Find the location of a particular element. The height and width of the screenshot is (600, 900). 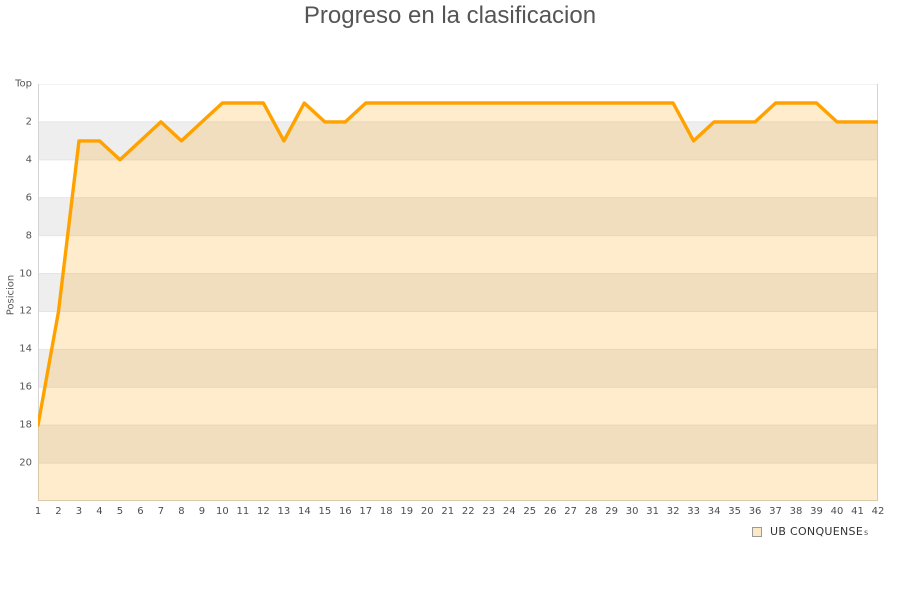

x-tick-label: 36 is located at coordinates (755, 511).